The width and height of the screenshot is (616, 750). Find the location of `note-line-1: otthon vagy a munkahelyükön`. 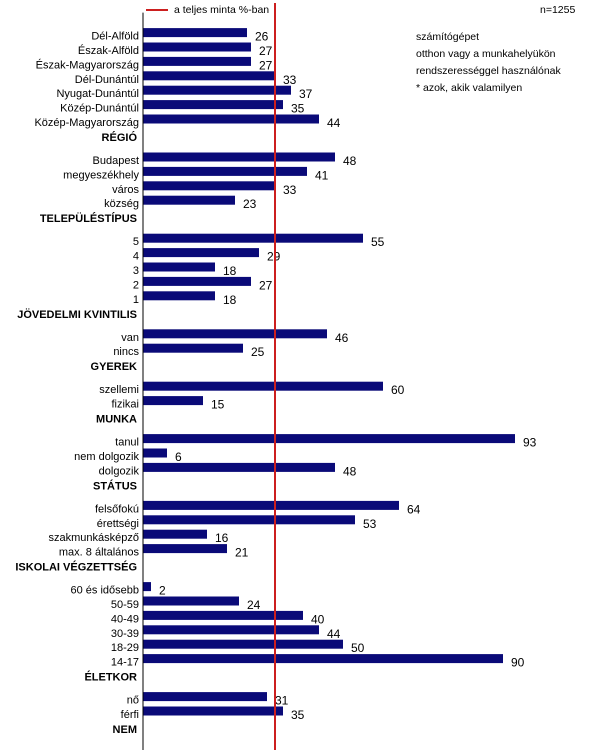

note-line-1: otthon vagy a munkahelyükön is located at coordinates (486, 54).